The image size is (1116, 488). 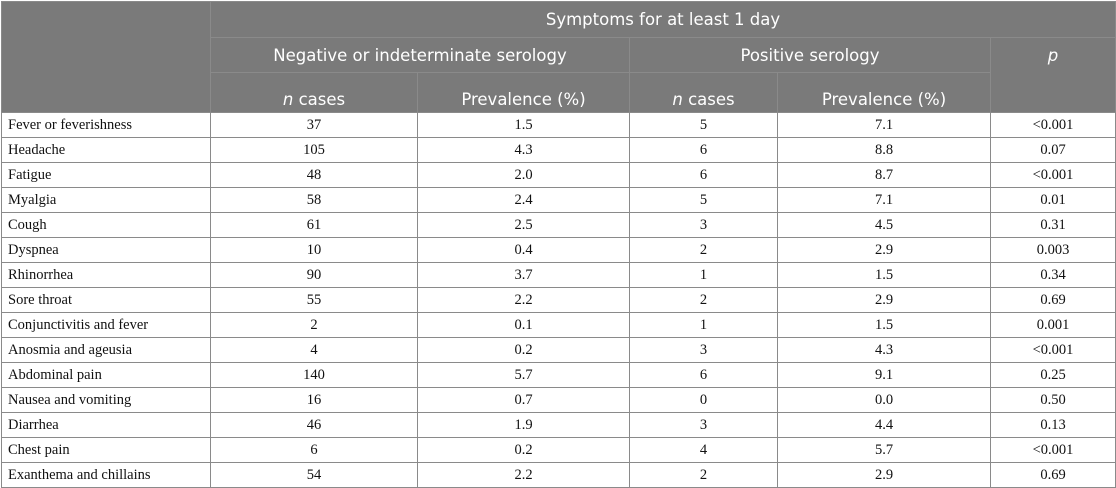 What do you see at coordinates (314, 350) in the screenshot?
I see `neg-n-cases-cell: 4` at bounding box center [314, 350].